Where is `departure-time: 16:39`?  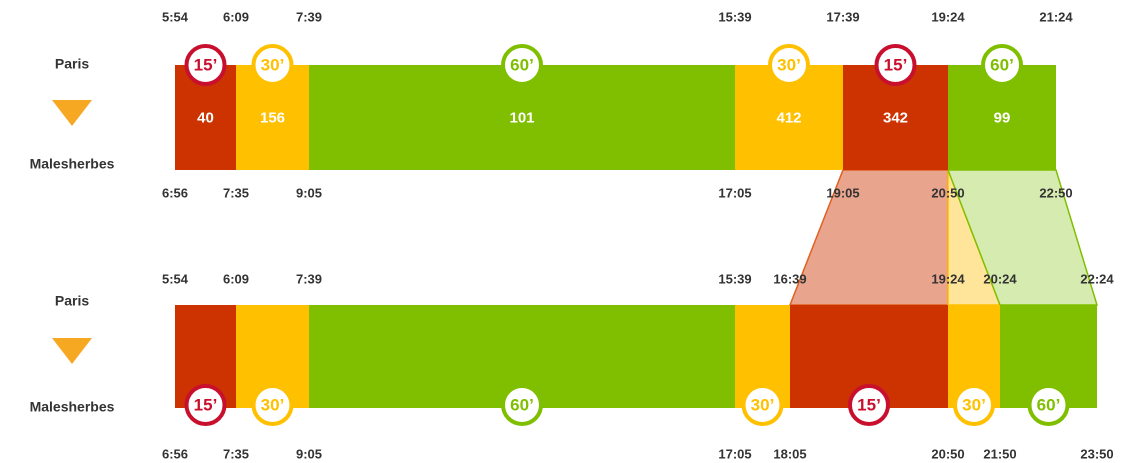
departure-time: 16:39 is located at coordinates (789, 278).